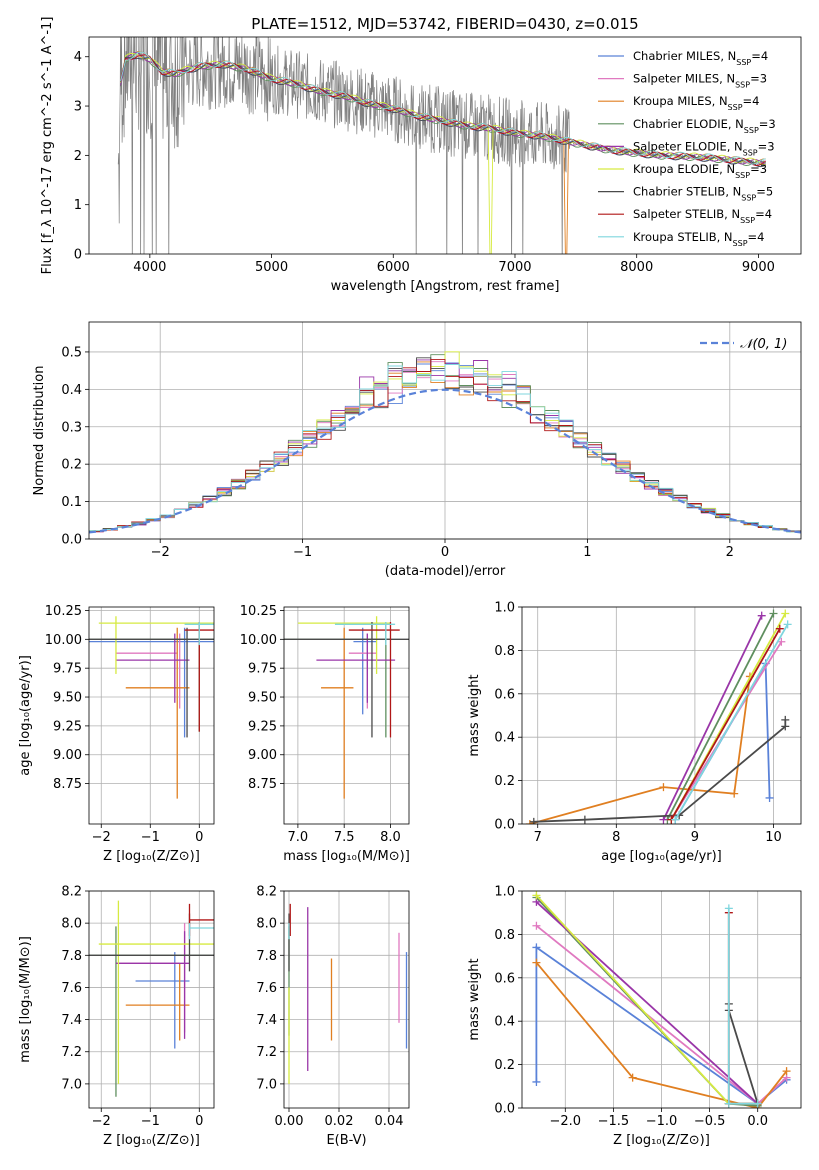  I want to click on x-tick-label: 7000, so click(514, 267).